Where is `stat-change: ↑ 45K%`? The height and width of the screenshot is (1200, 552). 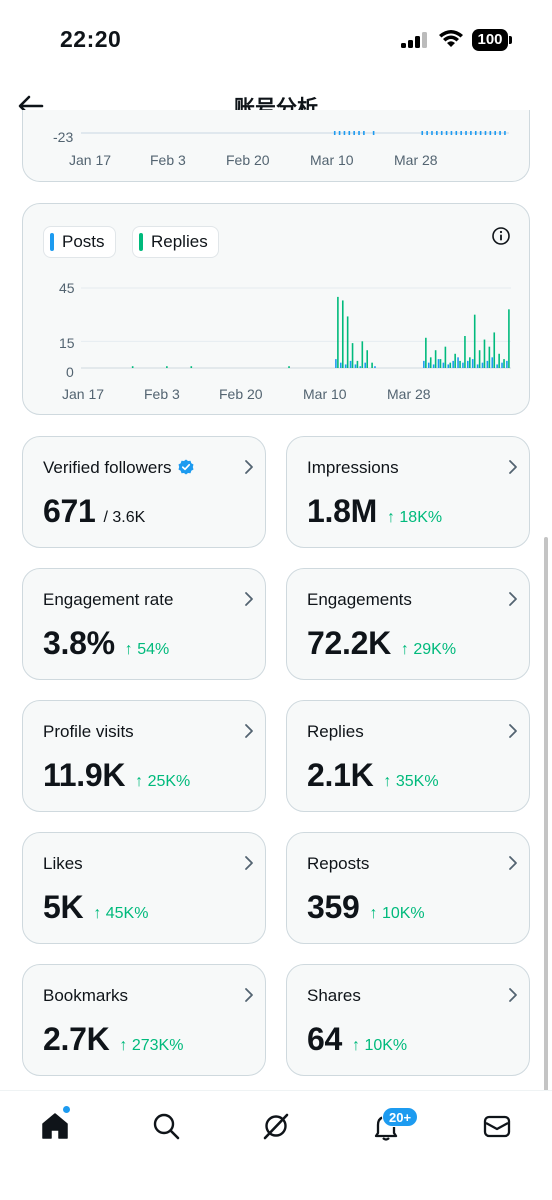 stat-change: ↑ 45K% is located at coordinates (121, 913).